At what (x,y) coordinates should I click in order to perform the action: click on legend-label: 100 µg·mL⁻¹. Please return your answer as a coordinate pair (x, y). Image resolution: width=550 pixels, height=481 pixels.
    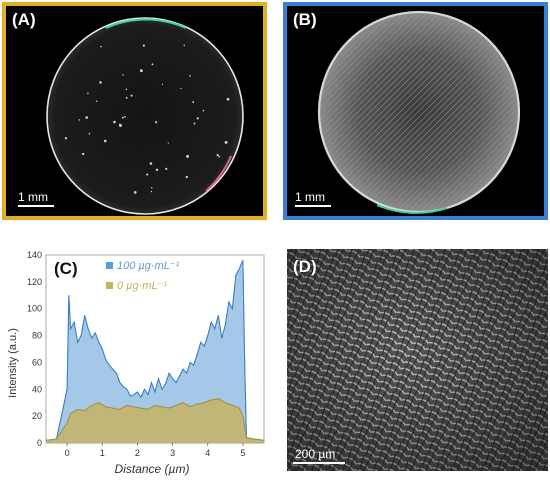
    Looking at the image, I should click on (148, 266).